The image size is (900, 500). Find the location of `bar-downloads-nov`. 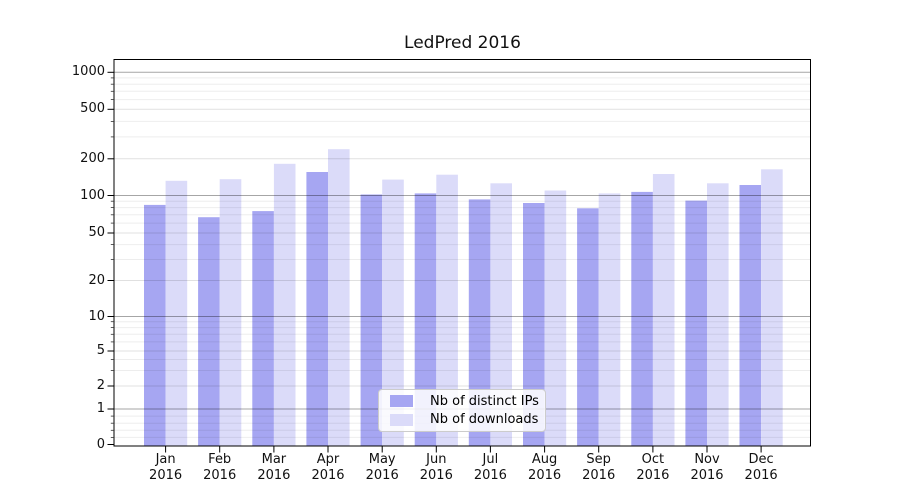

bar-downloads-nov is located at coordinates (718, 315).